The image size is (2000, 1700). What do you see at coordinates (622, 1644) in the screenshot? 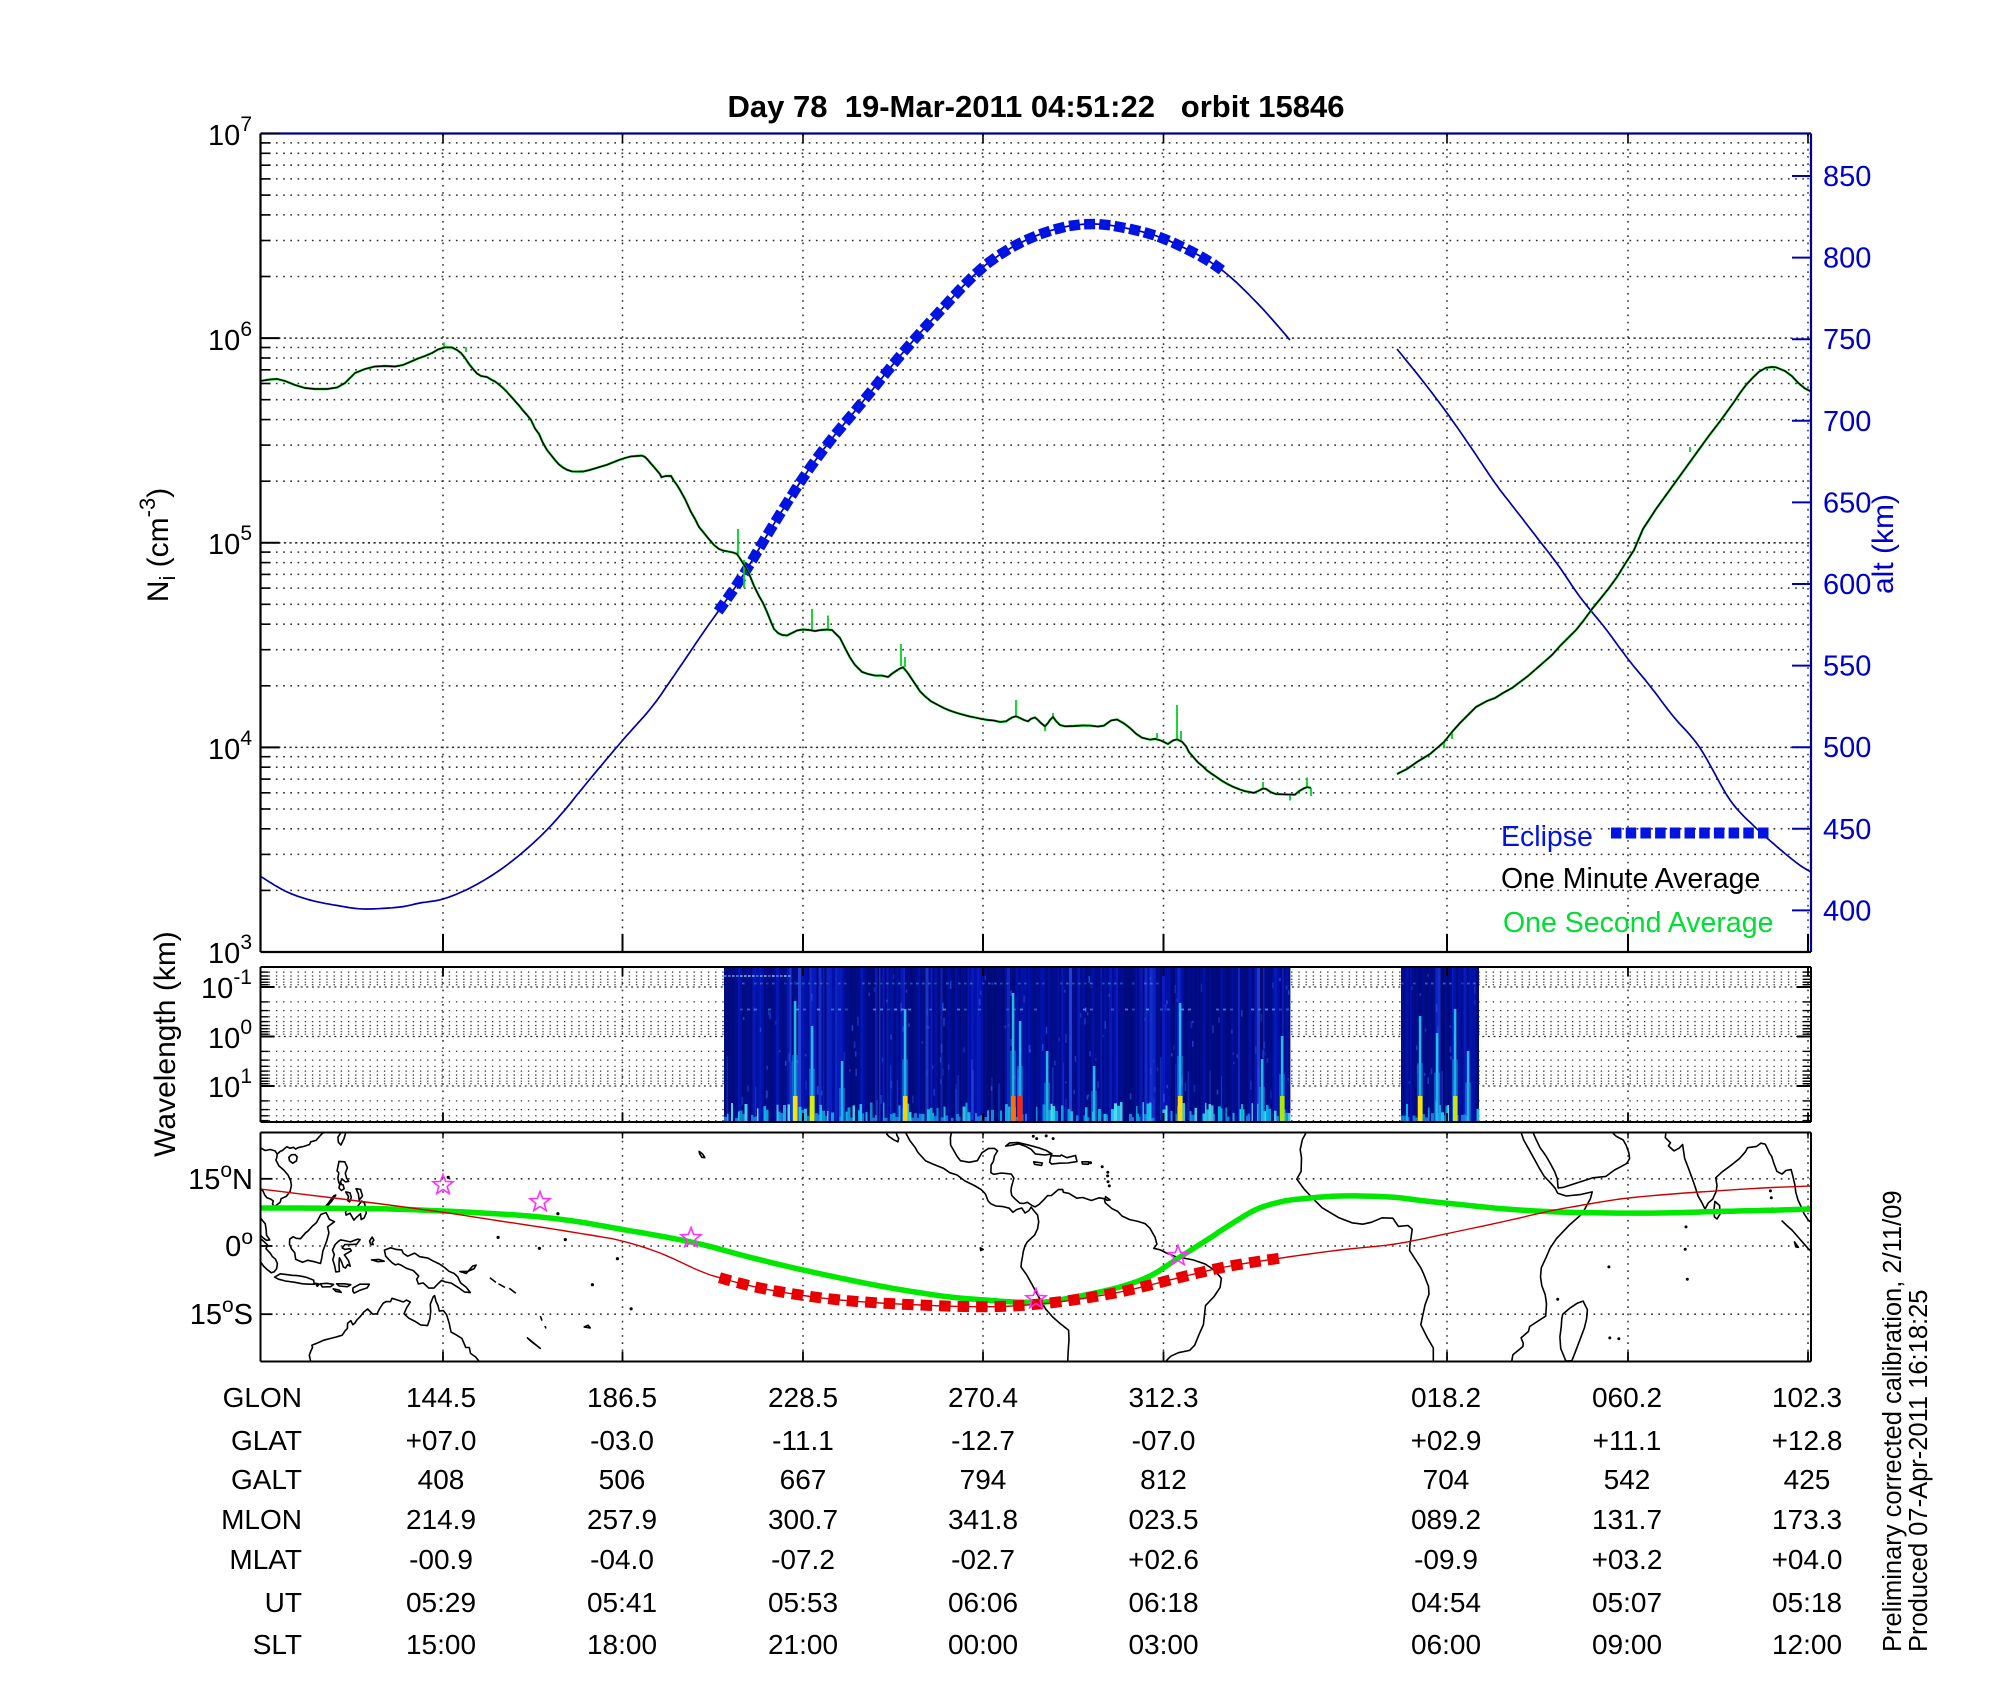
I see `svg-text: 18:00` at bounding box center [622, 1644].